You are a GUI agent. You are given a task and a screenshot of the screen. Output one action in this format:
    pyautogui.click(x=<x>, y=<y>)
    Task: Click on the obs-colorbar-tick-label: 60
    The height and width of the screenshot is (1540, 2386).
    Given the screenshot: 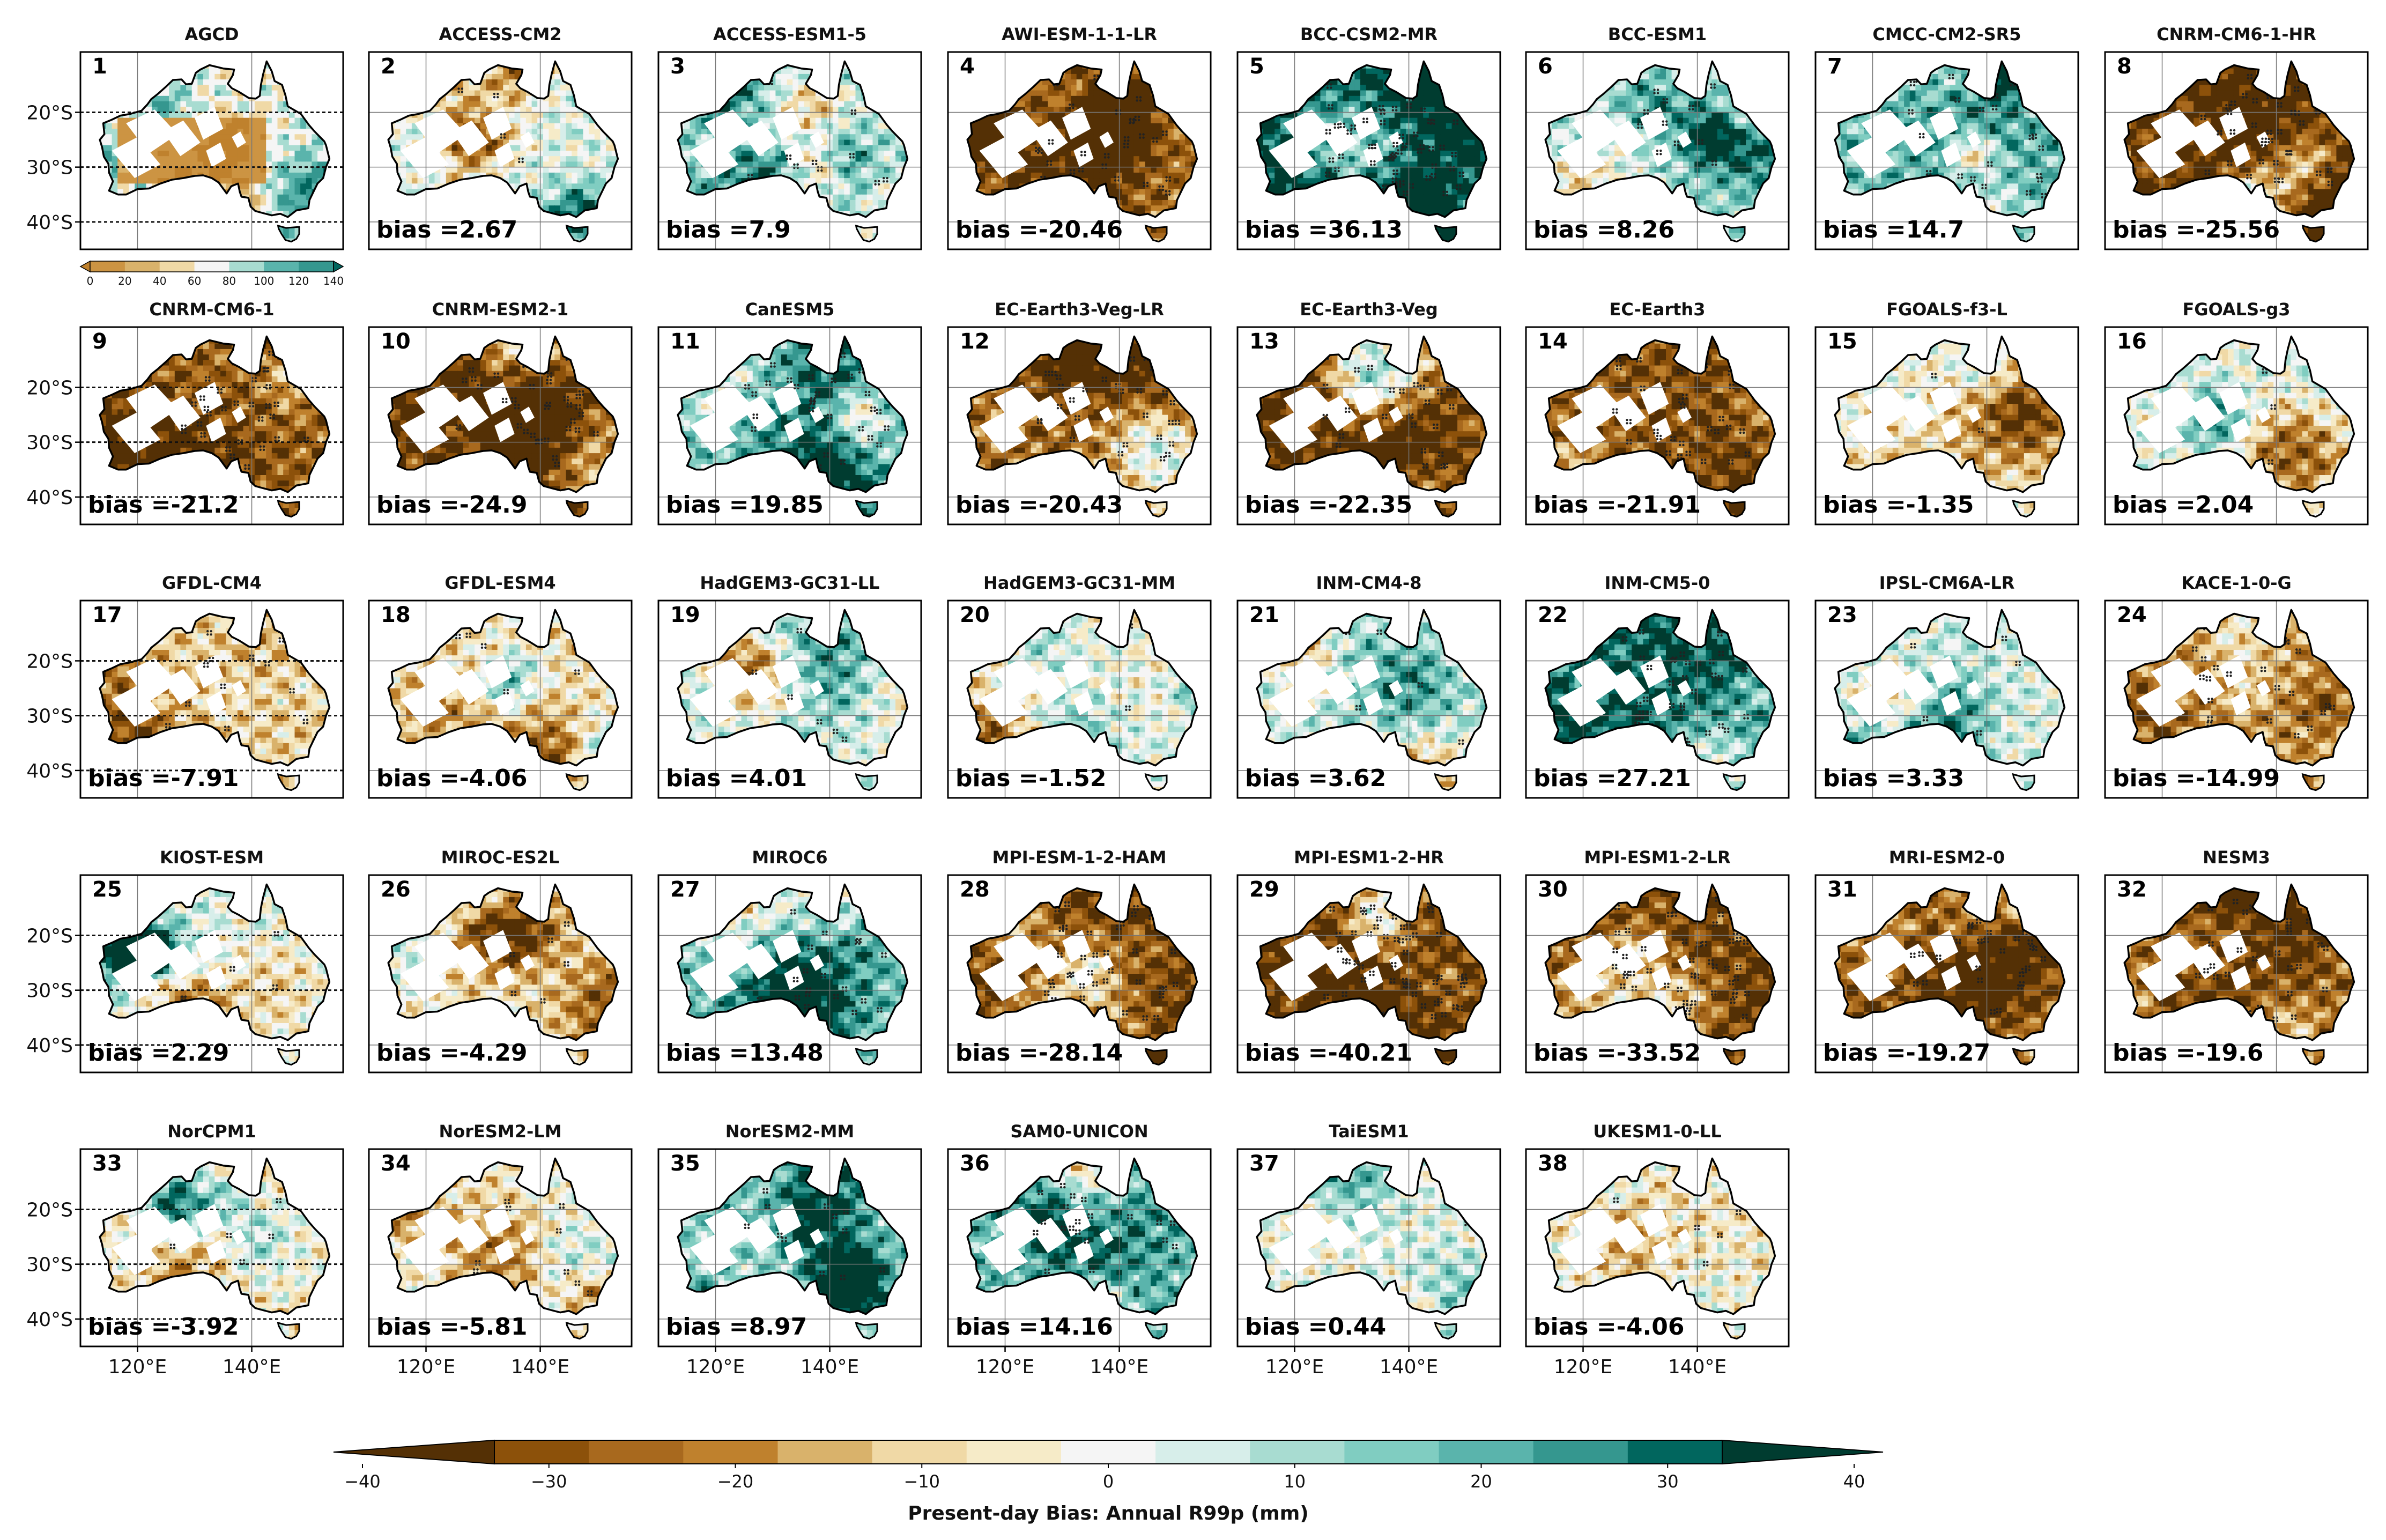 What is the action you would take?
    pyautogui.click(x=195, y=281)
    